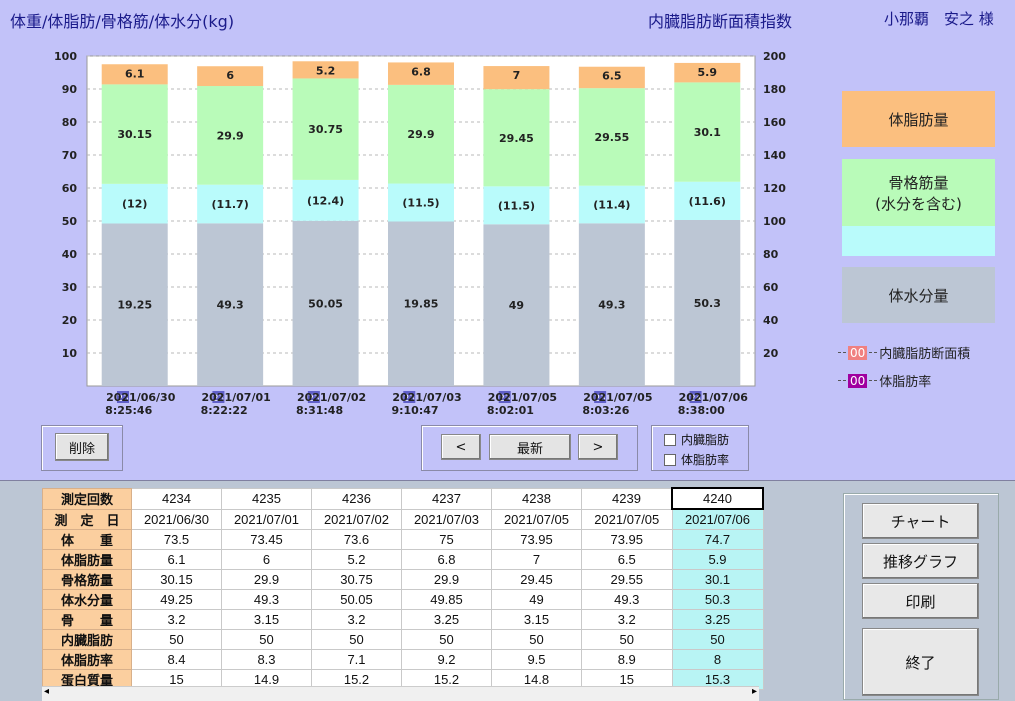  I want to click on table-cell: 8.3, so click(266, 659).